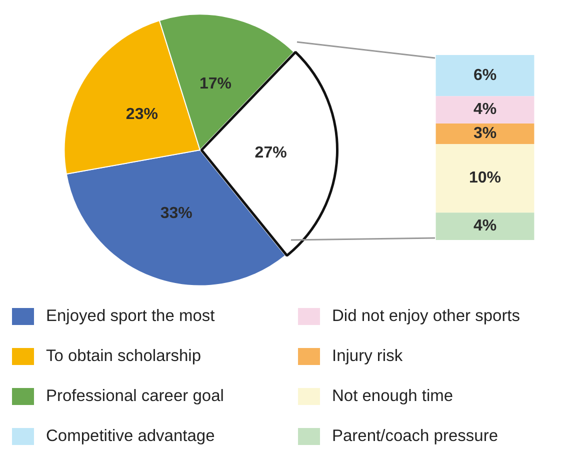  Describe the element at coordinates (367, 356) in the screenshot. I see `legend-label: Injury risk` at that location.